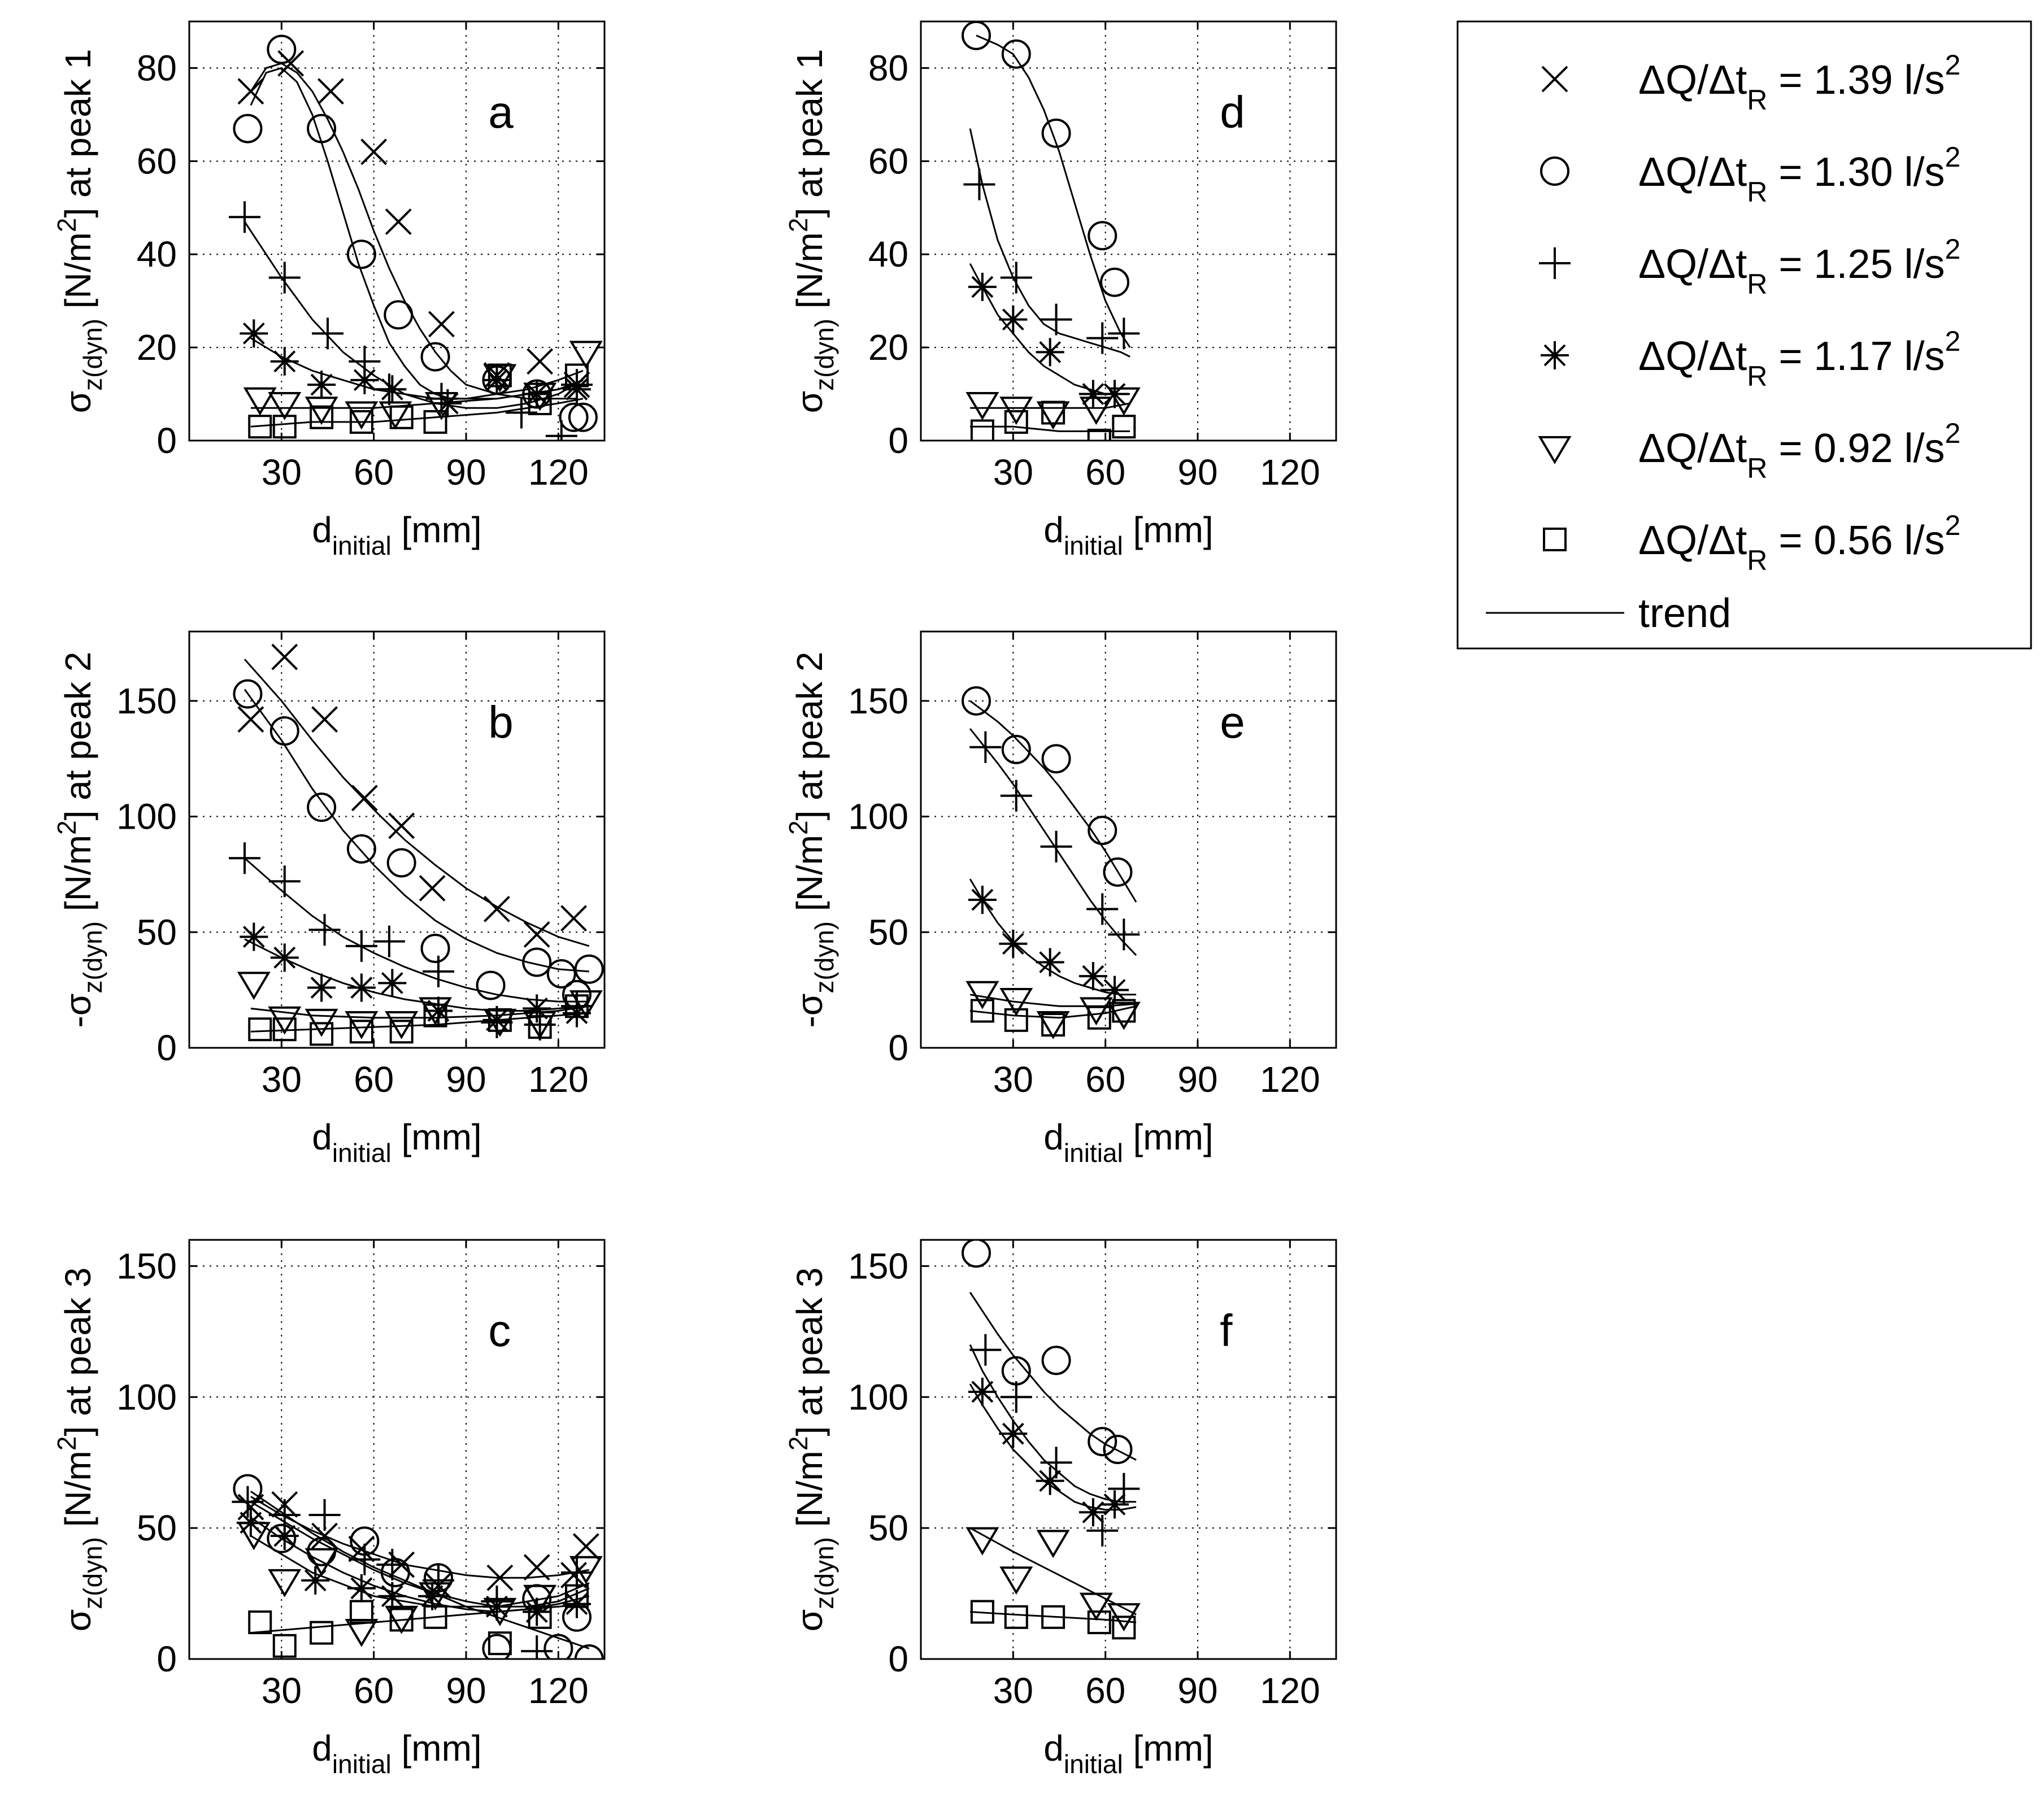  What do you see at coordinates (78, 133) in the screenshot?
I see `y-label-post: ] at peak 1` at bounding box center [78, 133].